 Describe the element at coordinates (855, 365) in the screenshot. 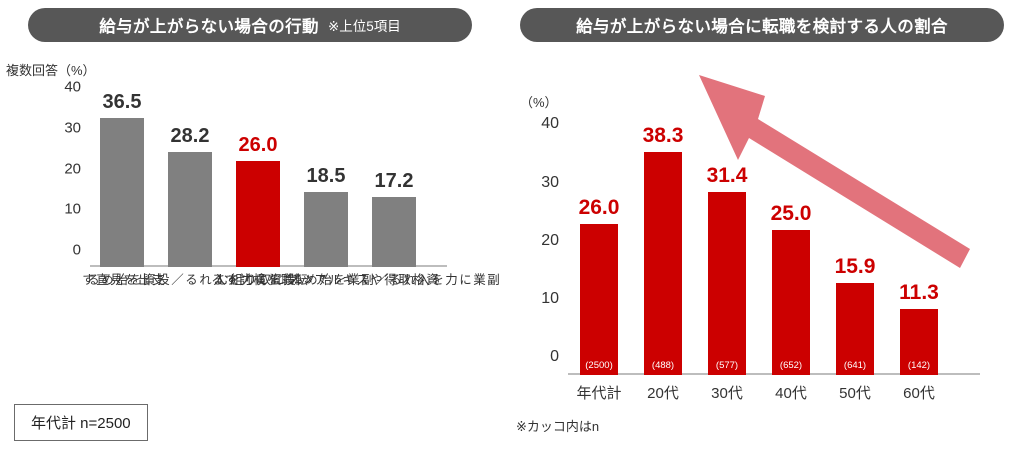

I see `right-bar-n-4: (641)` at that location.